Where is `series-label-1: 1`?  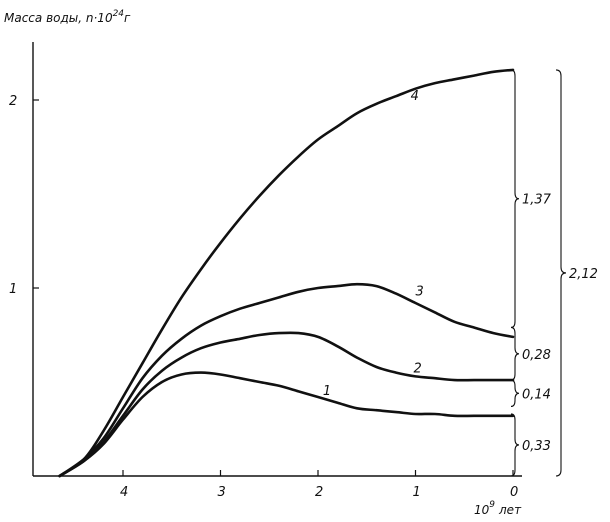 series-label-1: 1 is located at coordinates (327, 391).